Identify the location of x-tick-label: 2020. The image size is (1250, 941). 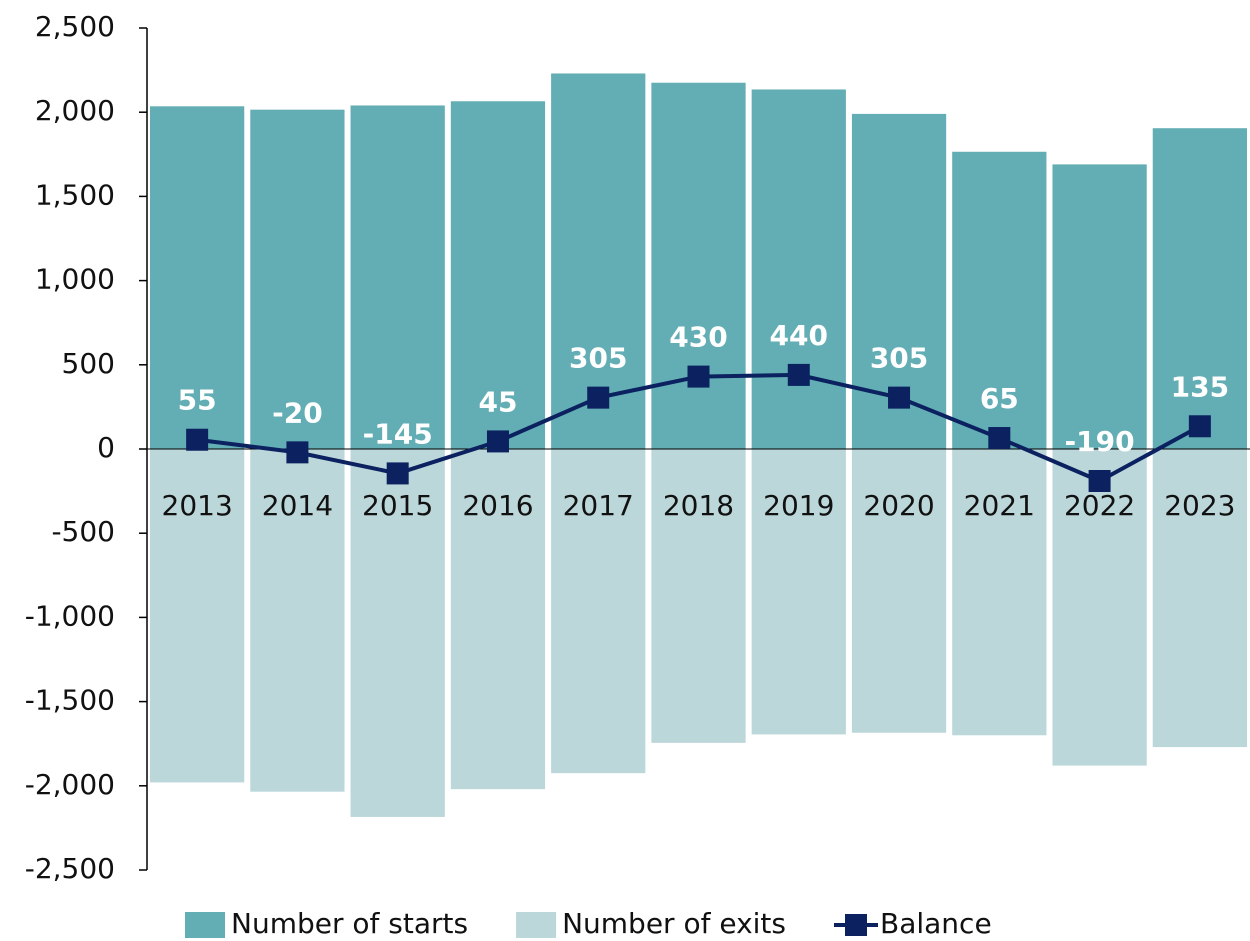
(898, 505).